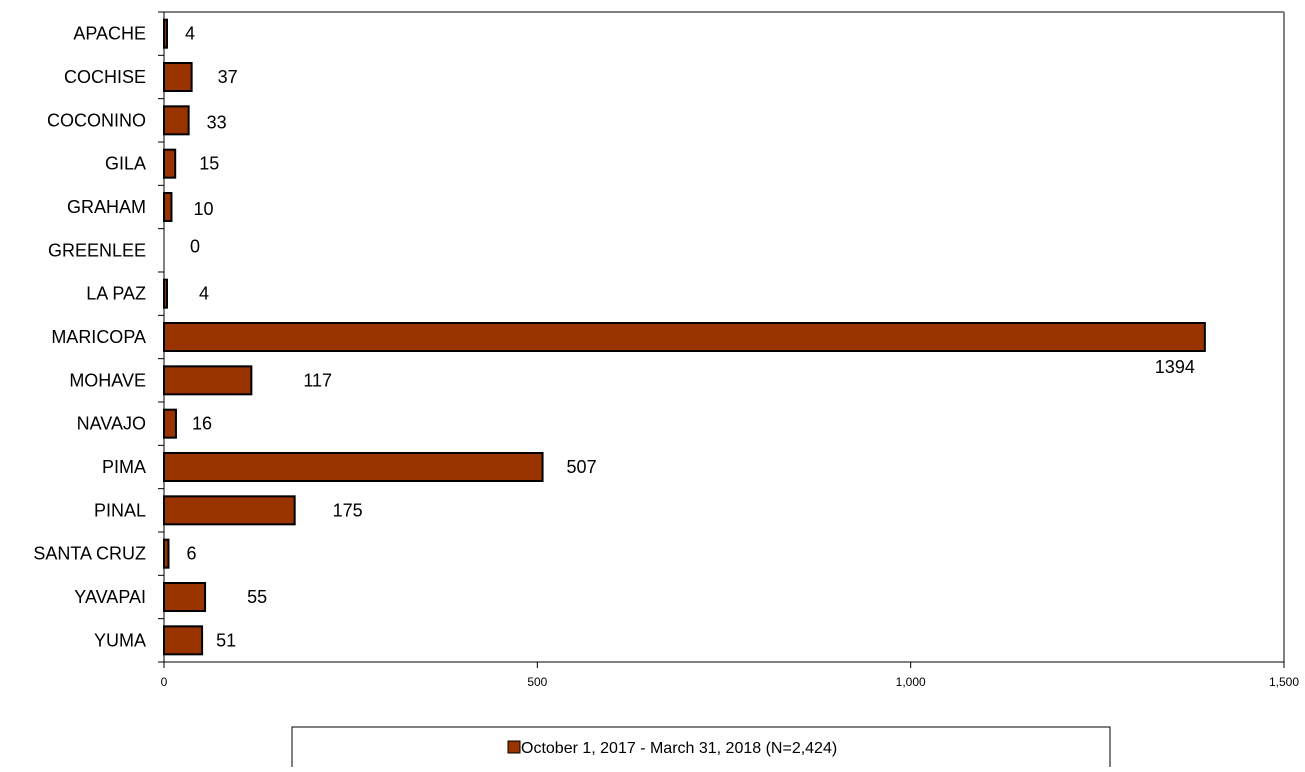  What do you see at coordinates (209, 164) in the screenshot?
I see `data-label: 15` at bounding box center [209, 164].